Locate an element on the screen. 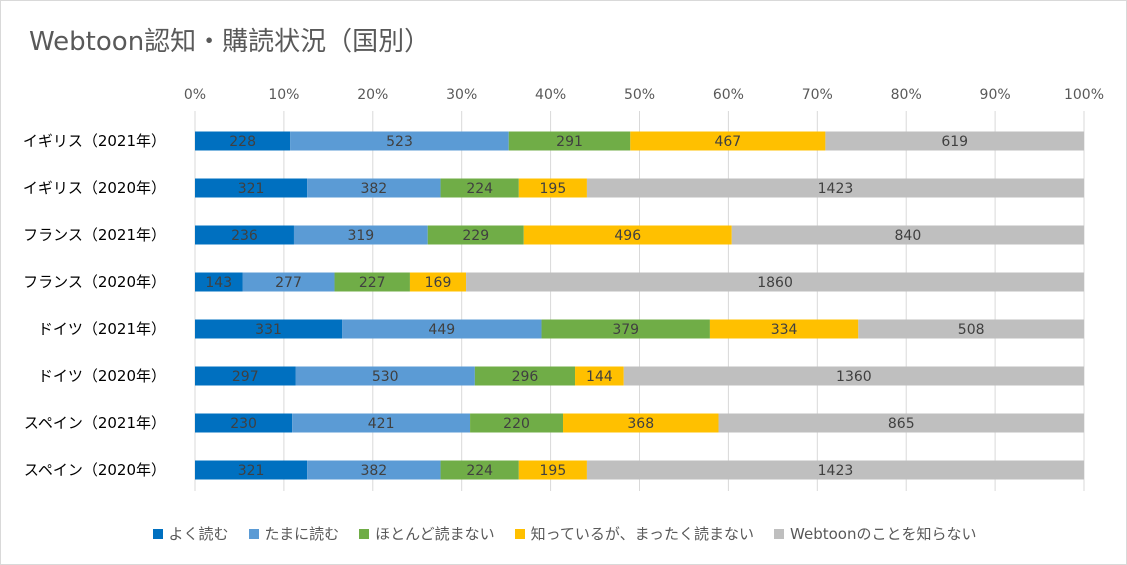 Image resolution: width=1127 pixels, height=565 pixels. data-label: 368 is located at coordinates (640, 424).